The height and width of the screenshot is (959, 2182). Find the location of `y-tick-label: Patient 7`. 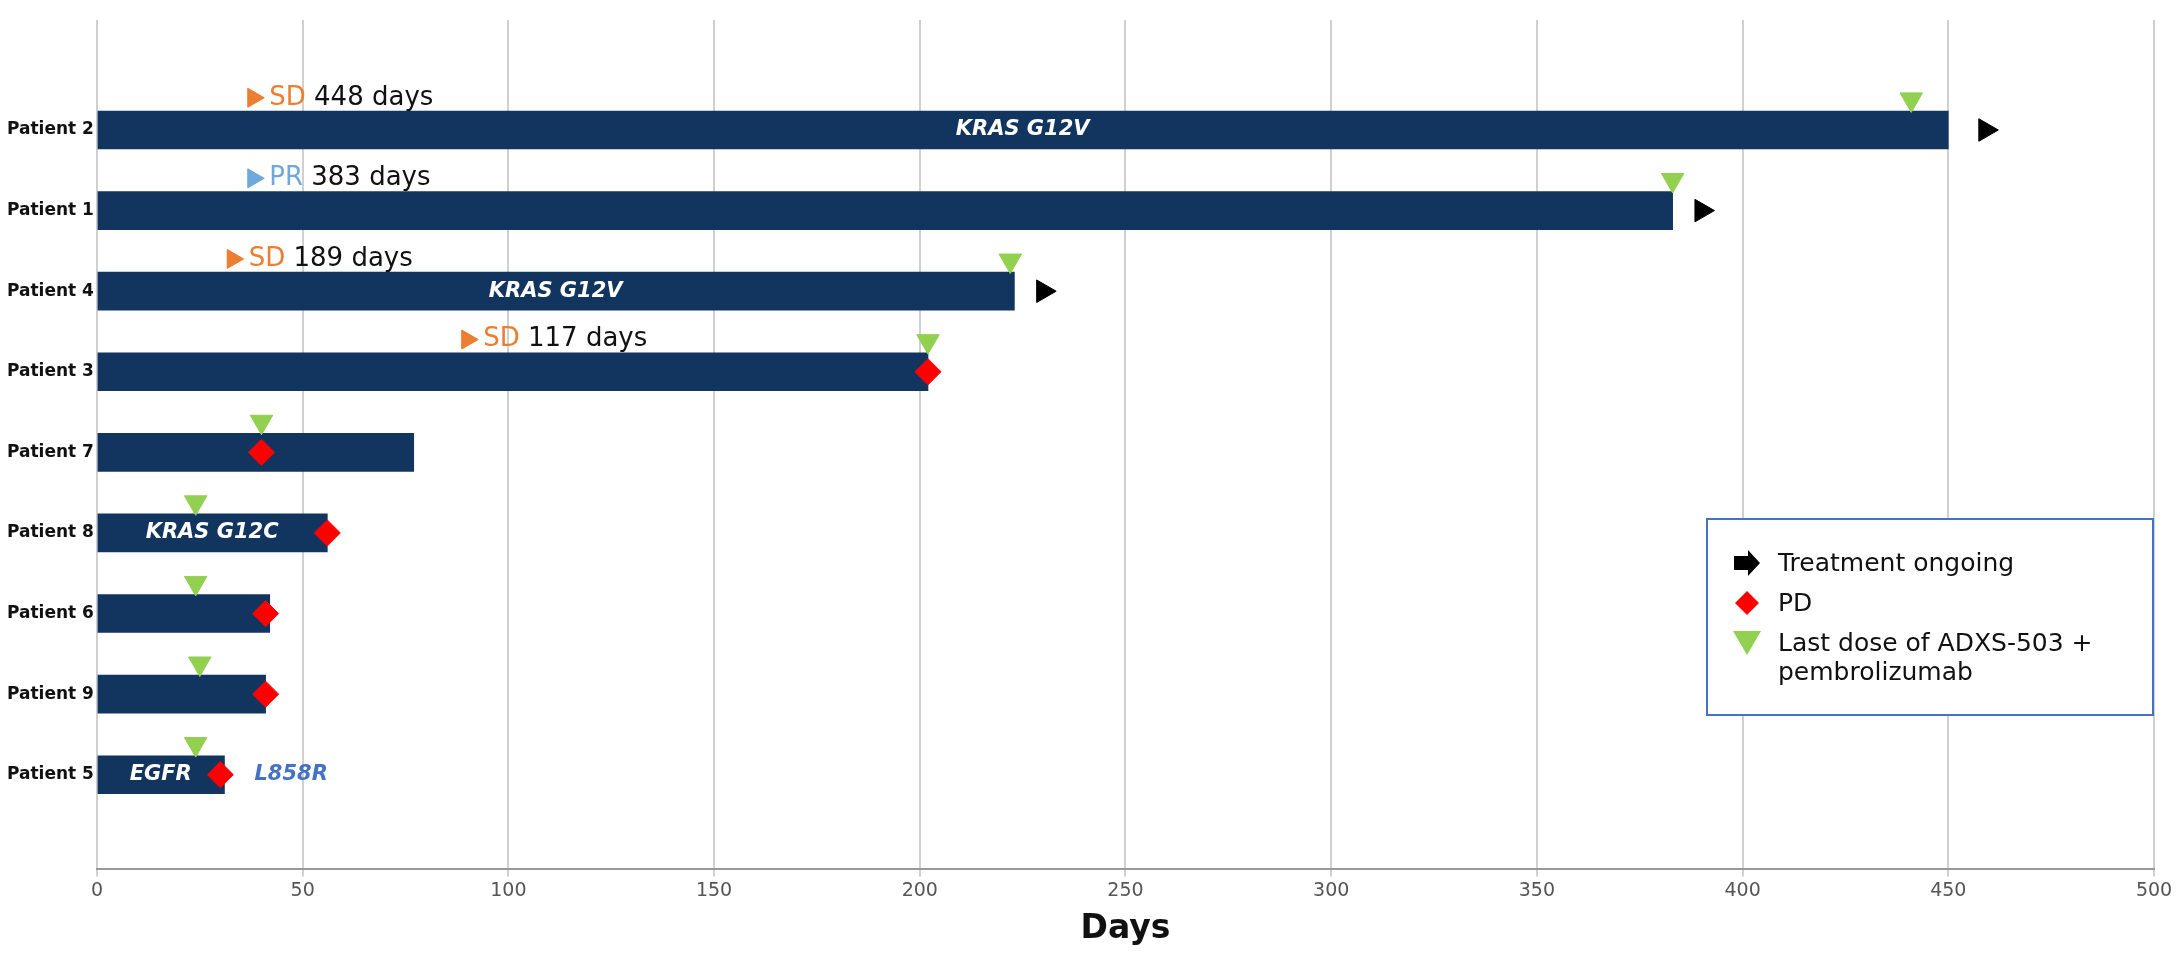

y-tick-label: Patient 7 is located at coordinates (50, 450).